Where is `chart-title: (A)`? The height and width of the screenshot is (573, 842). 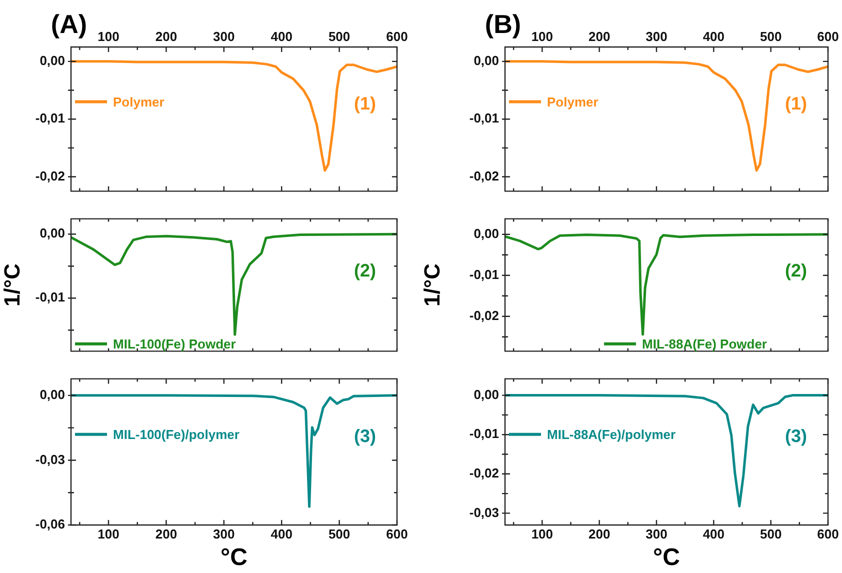 chart-title: (A) is located at coordinates (68, 24).